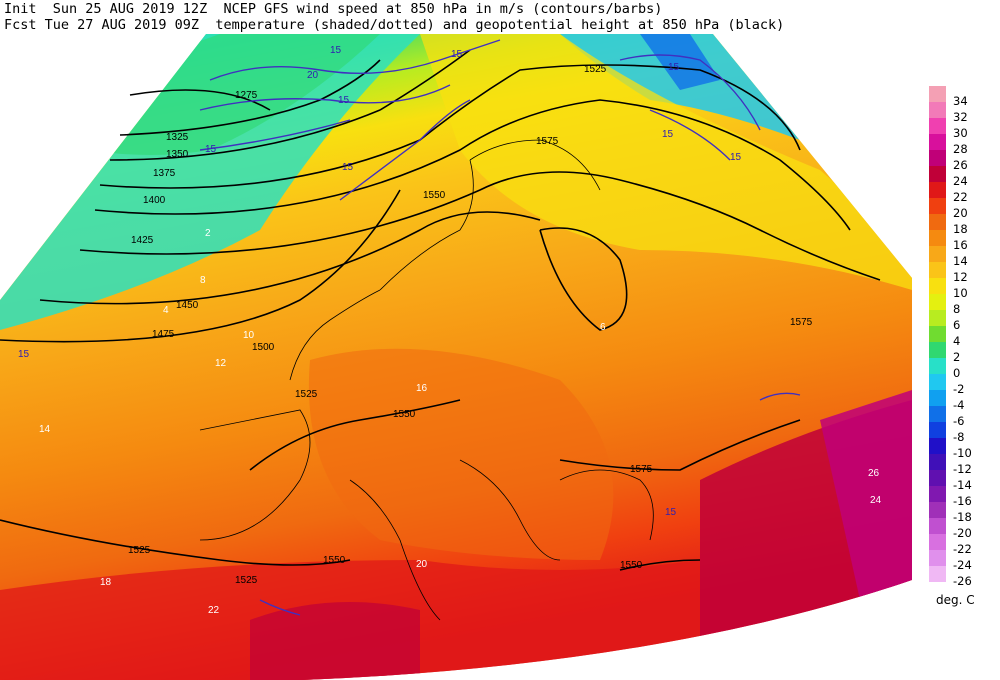 The height and width of the screenshot is (680, 1000). Describe the element at coordinates (960, 149) in the screenshot. I see `colorbar-label: 28` at that location.